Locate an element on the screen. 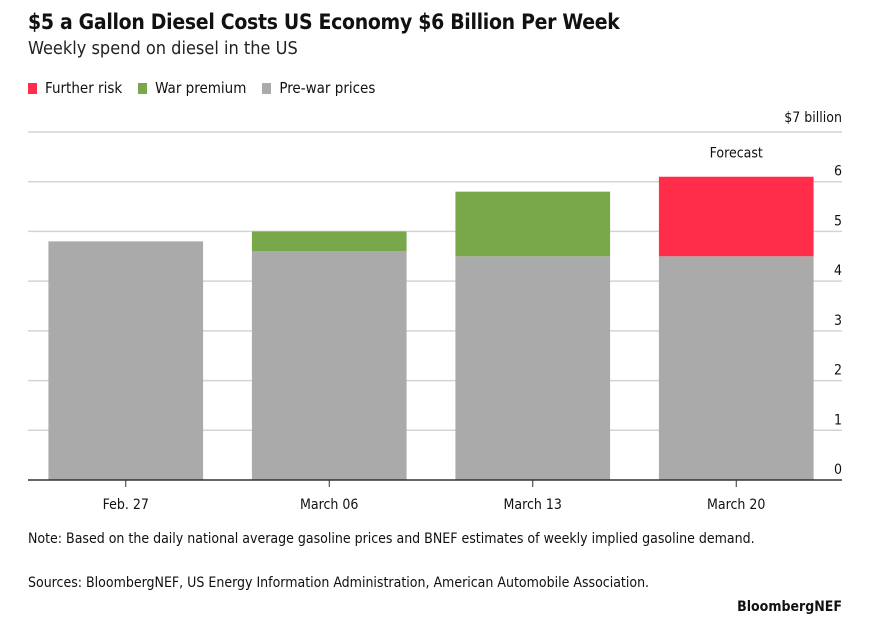  y-tick-label: 0 is located at coordinates (838, 470).